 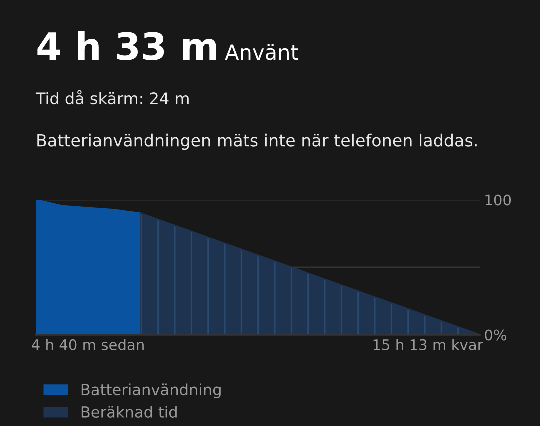 What do you see at coordinates (499, 200) in the screenshot?
I see `y-tick-label: 100` at bounding box center [499, 200].